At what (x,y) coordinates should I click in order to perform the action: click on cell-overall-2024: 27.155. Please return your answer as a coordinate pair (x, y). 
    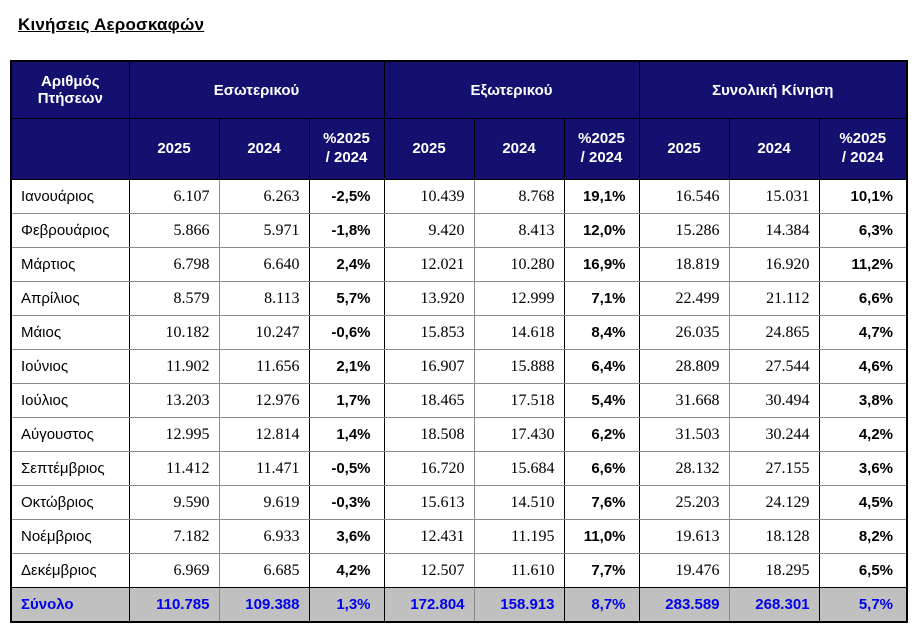
    Looking at the image, I should click on (774, 468).